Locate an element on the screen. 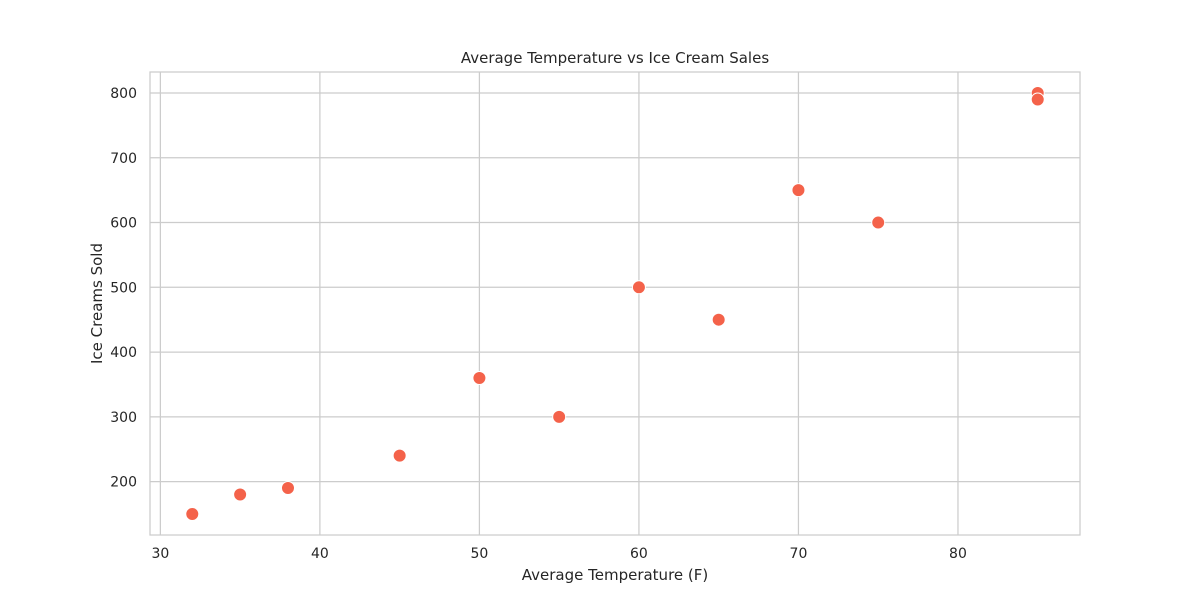 The width and height of the screenshot is (1200, 604). y-axis-label: Ice Creams Sold is located at coordinates (97, 303).